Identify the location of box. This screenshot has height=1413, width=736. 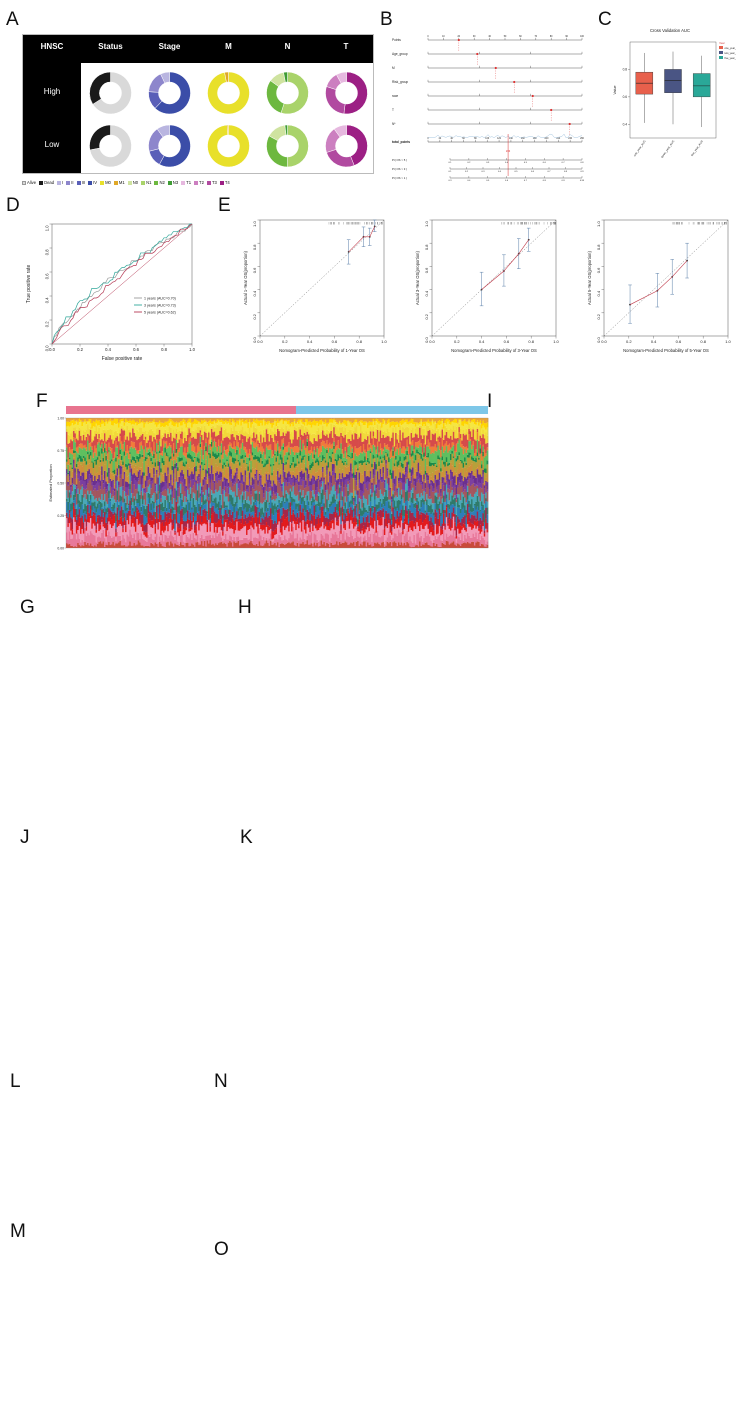
(673, 81).